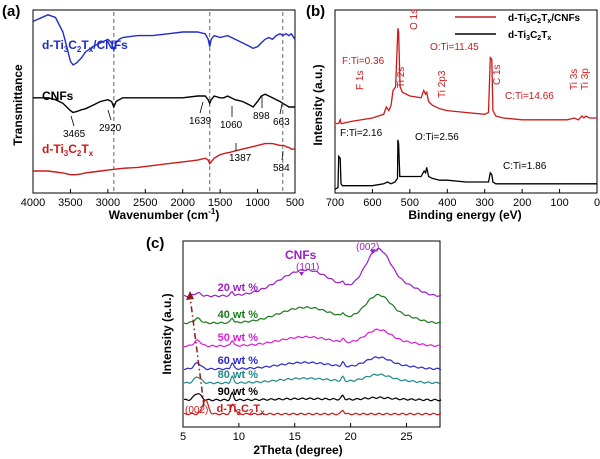 This screenshot has height=459, width=600. I want to click on panel-b-xticklabel-200: 200, so click(522, 203).